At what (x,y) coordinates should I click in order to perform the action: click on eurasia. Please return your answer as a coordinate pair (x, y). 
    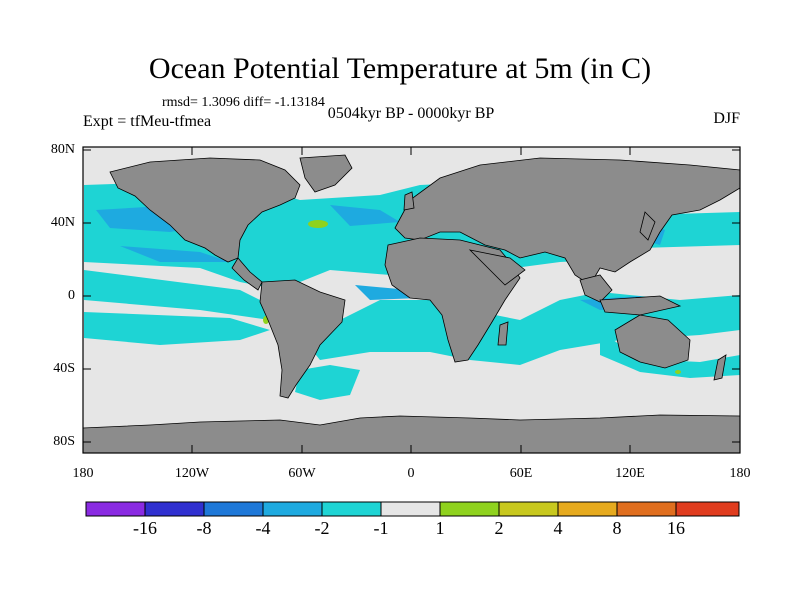
    Looking at the image, I should click on (567, 221).